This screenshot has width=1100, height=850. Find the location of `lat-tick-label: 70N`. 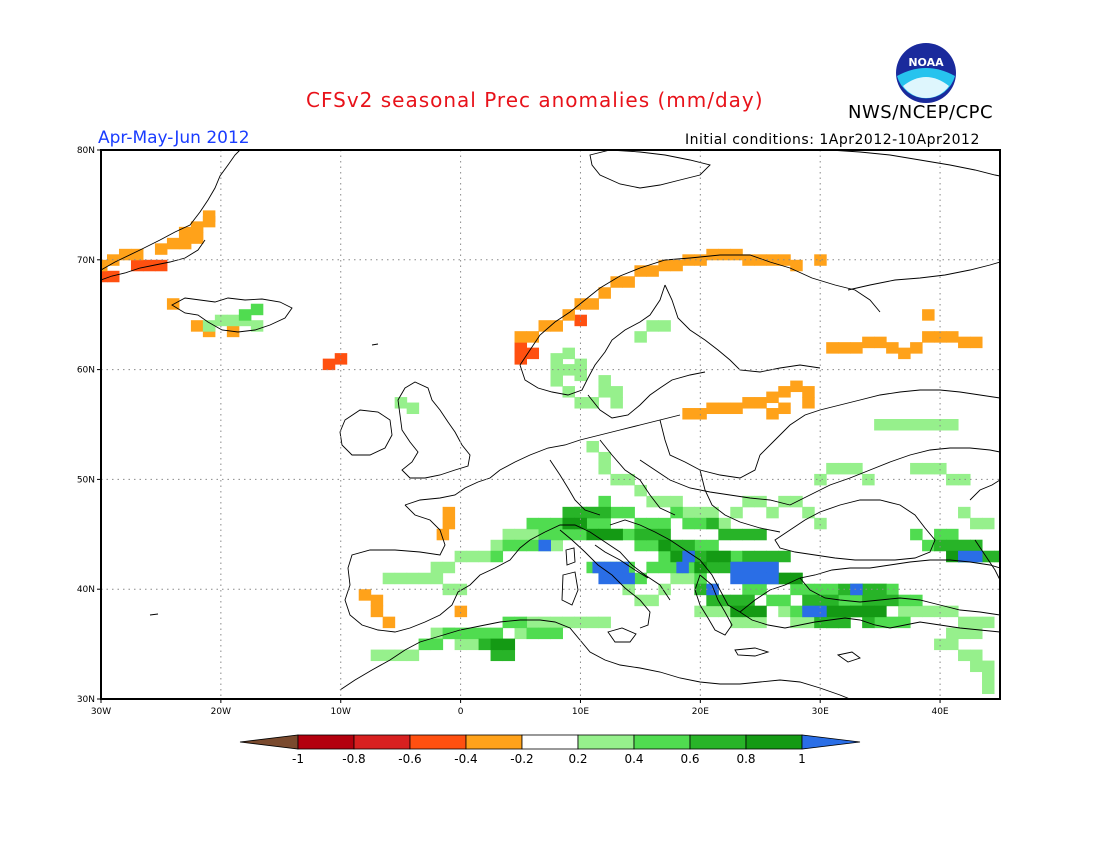

lat-tick-label: 70N is located at coordinates (86, 261).